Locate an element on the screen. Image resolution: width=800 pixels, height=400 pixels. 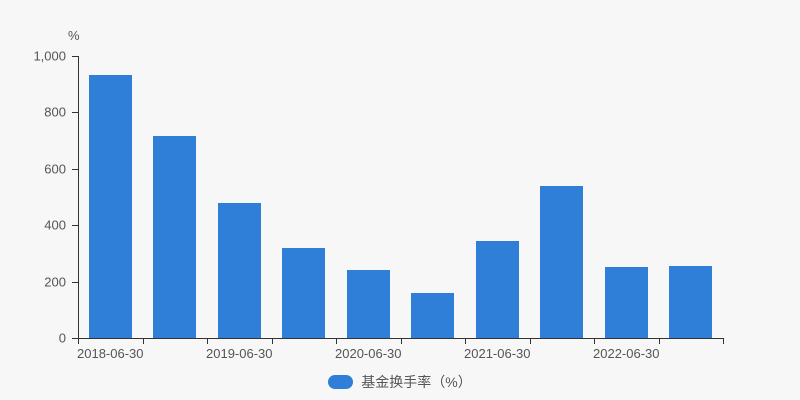
chart-legend: 基金换手率（%） is located at coordinates (400, 382).